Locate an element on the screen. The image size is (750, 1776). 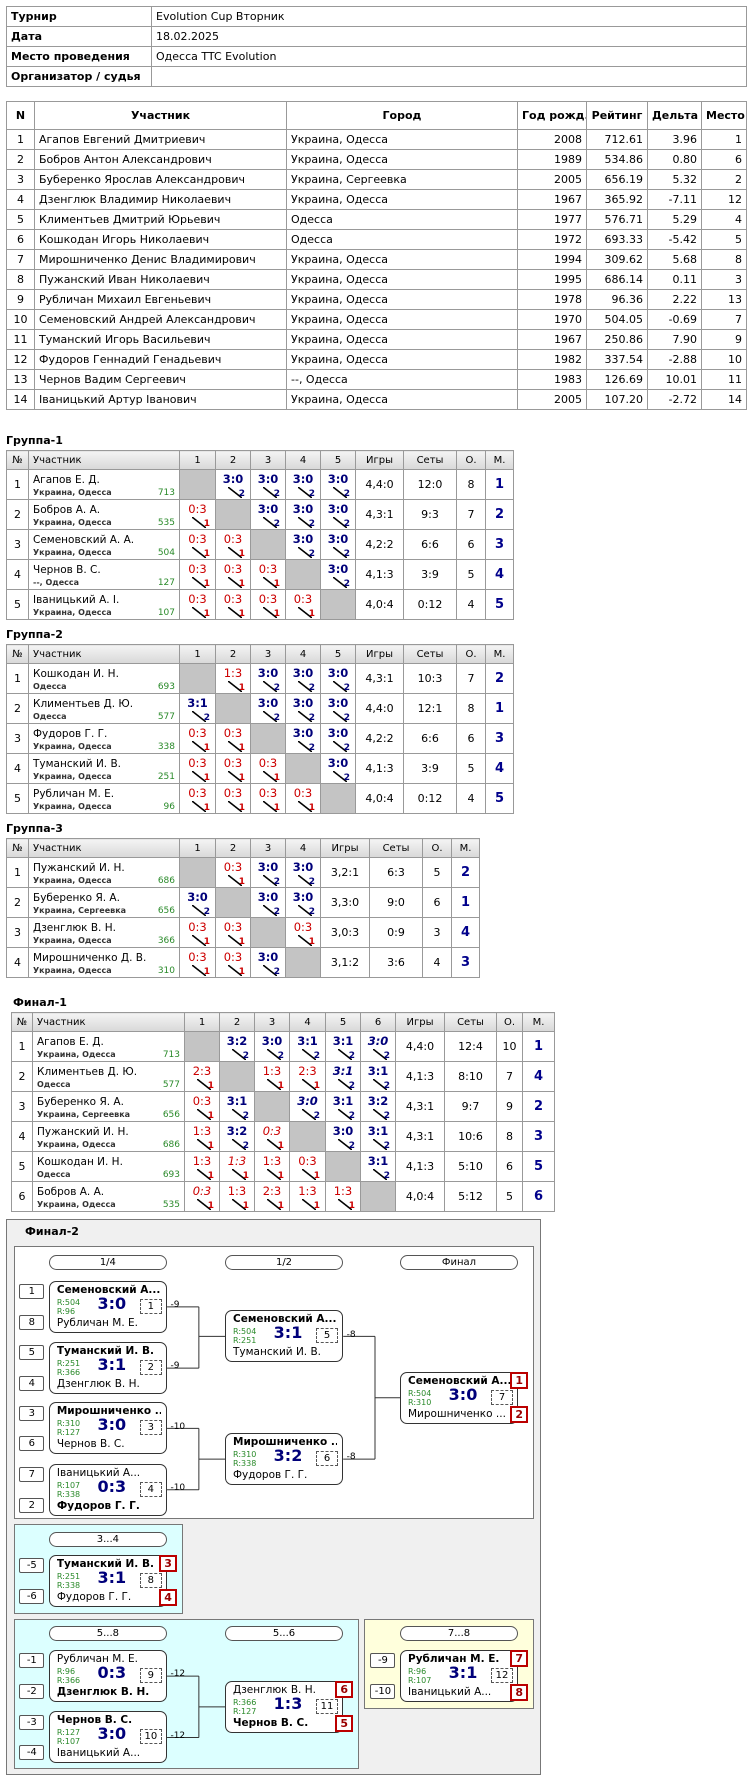
sets: 0:12 is located at coordinates (430, 604).